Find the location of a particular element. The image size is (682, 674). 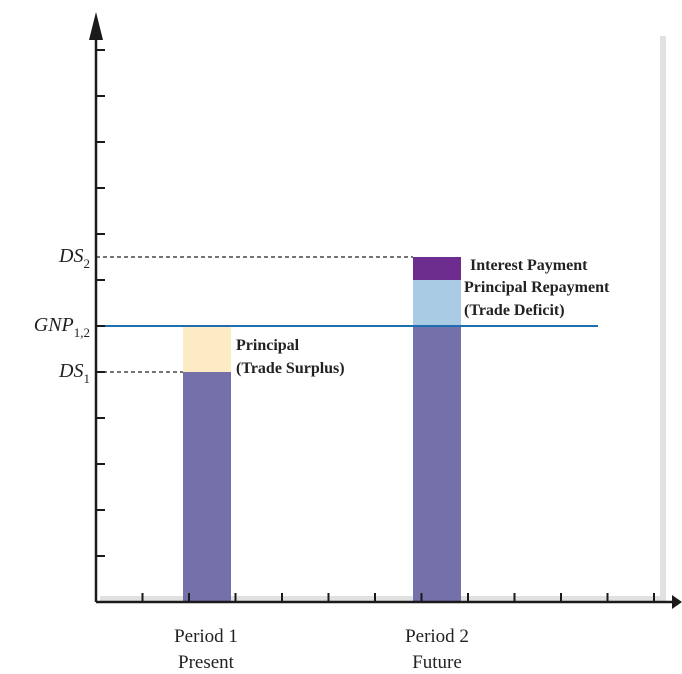

bar-period-2-base is located at coordinates (437, 464).